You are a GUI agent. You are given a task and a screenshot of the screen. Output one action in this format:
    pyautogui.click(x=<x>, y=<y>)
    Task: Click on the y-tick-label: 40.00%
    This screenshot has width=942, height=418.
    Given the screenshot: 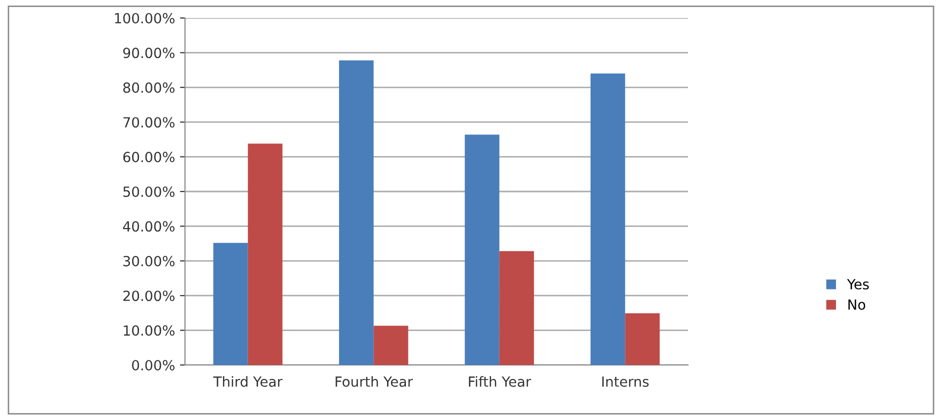 What is the action you would take?
    pyautogui.click(x=149, y=226)
    